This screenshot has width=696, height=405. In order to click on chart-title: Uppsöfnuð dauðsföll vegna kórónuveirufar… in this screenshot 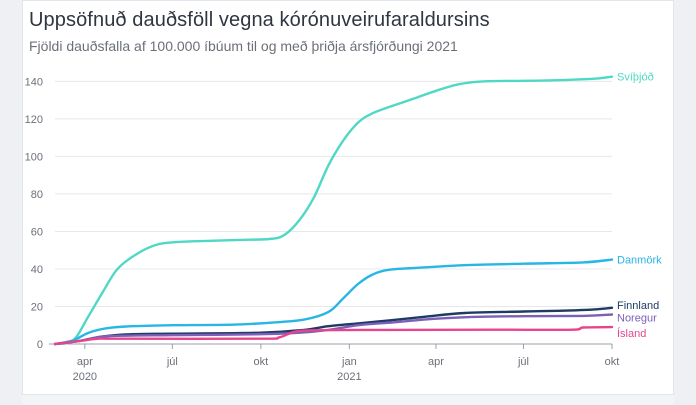, I will do `click(259, 20)`.